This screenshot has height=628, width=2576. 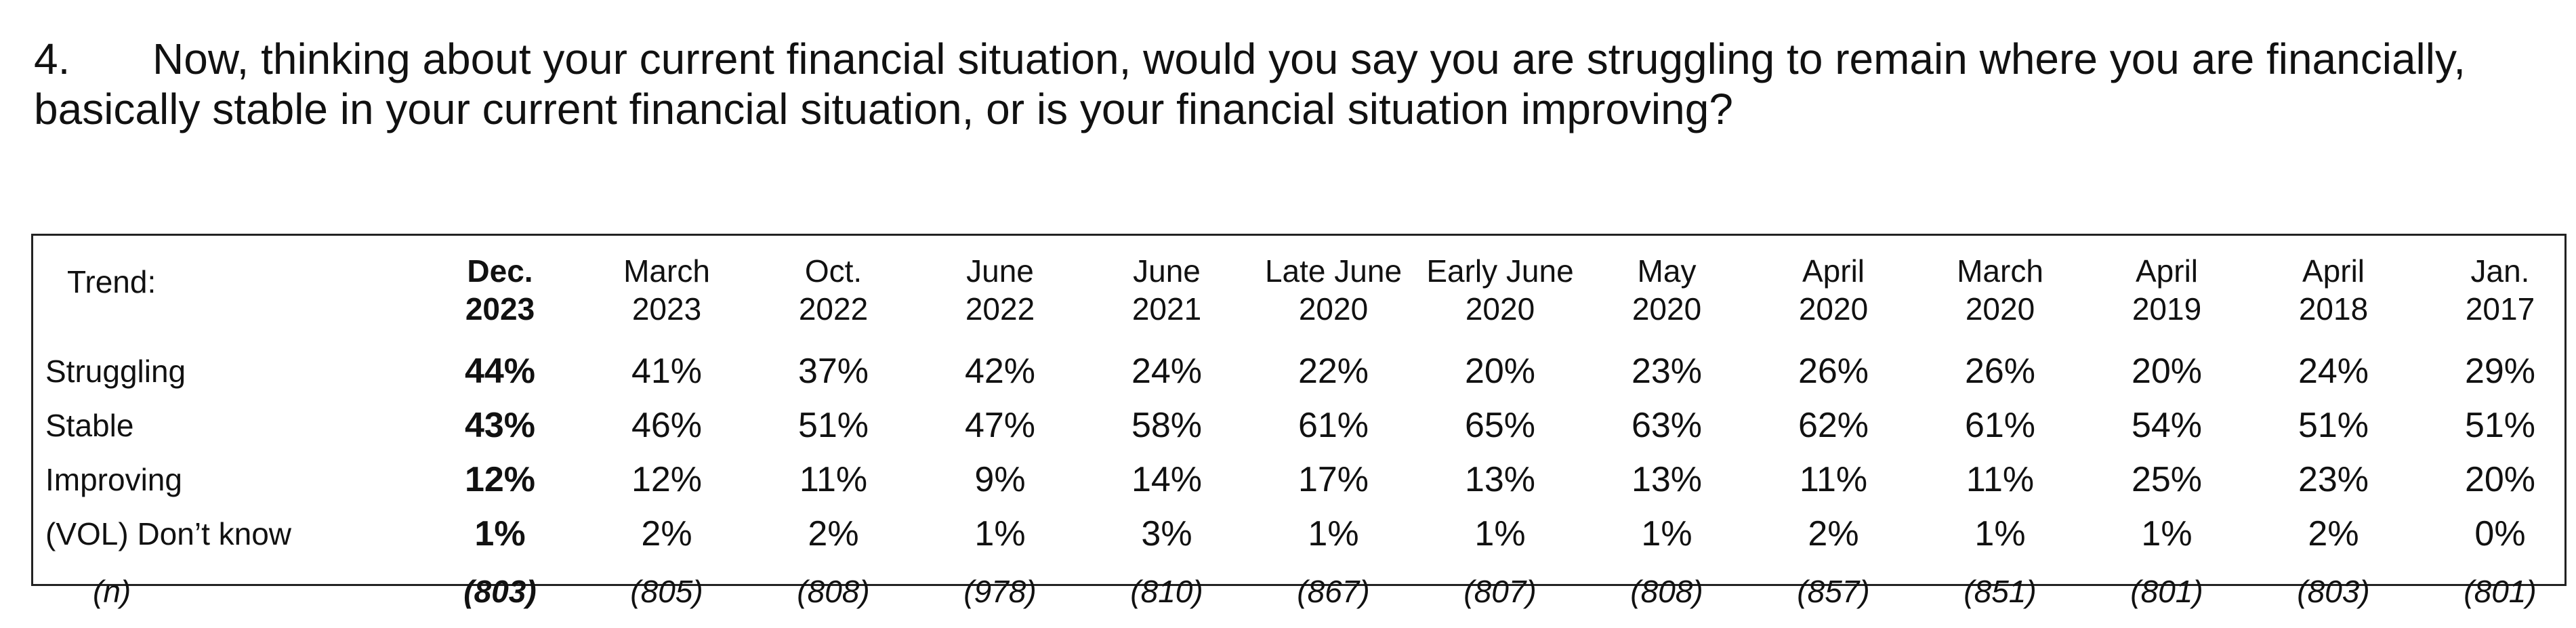 What do you see at coordinates (2500, 533) in the screenshot?
I see `table-cell: 0%` at bounding box center [2500, 533].